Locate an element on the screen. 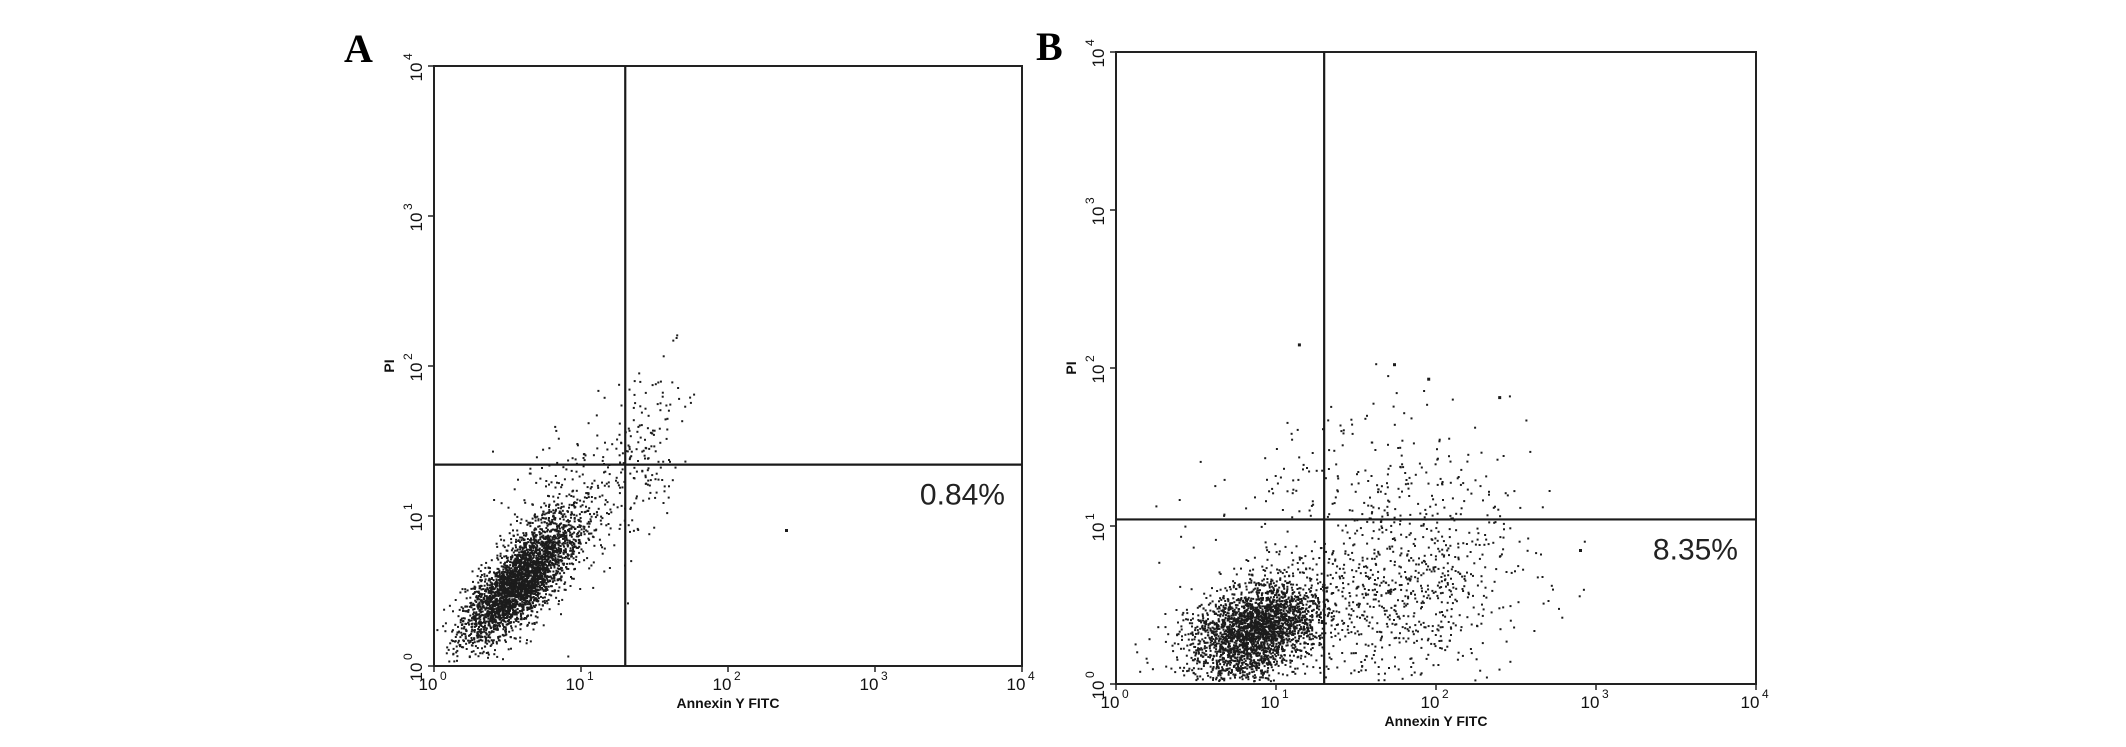 The height and width of the screenshot is (747, 2126). x-tick-exponent: 2 is located at coordinates (737, 676).